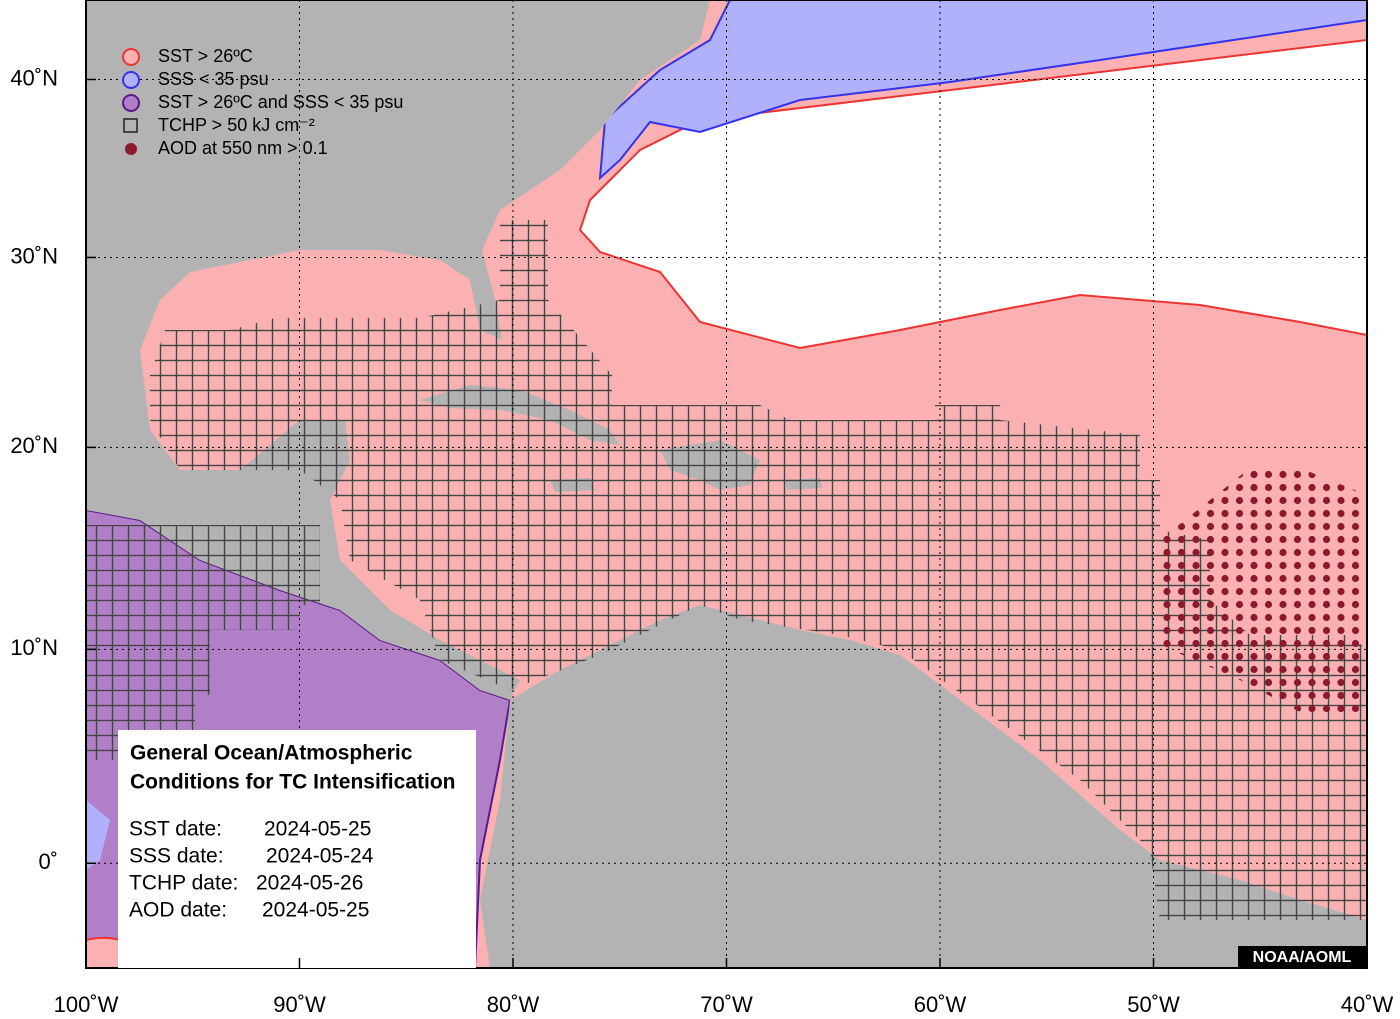  I want to click on x-tick-label: 80˚W, so click(513, 1004).